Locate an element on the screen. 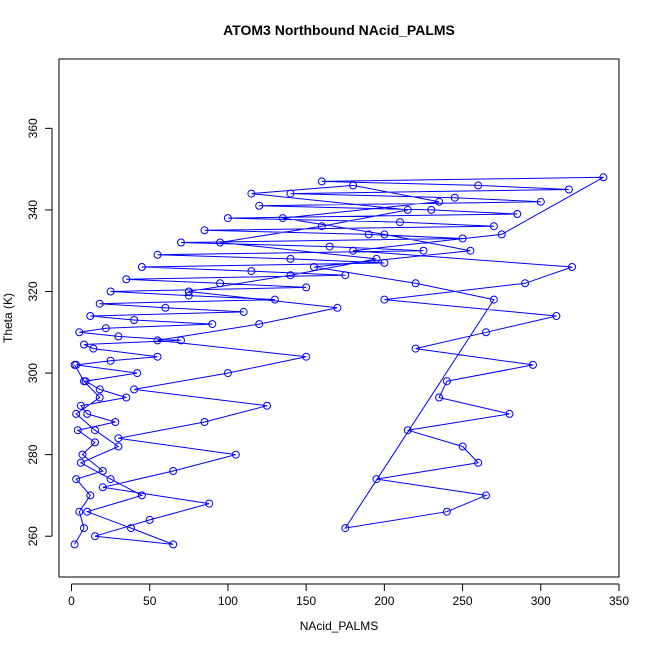 The width and height of the screenshot is (650, 650). x-axis: 0 50 100 150 200 250 300 350 is located at coordinates (348, 595).